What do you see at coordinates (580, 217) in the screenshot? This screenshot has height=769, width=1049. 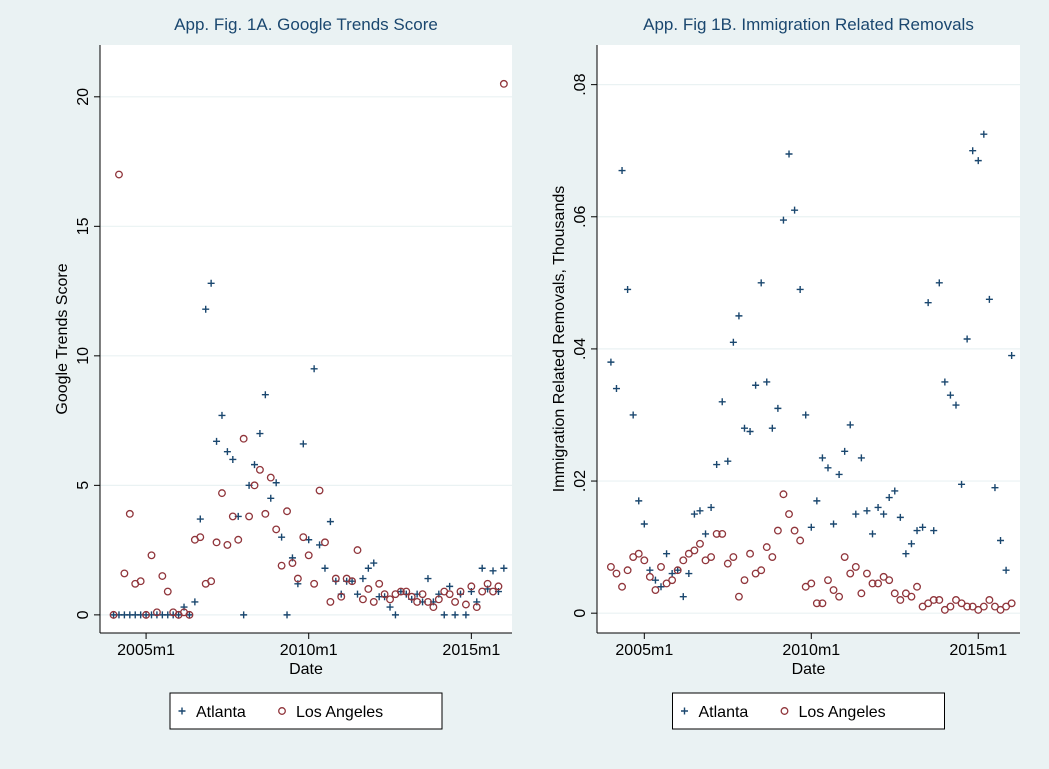 I see `y-tick-label: .06` at bounding box center [580, 217].